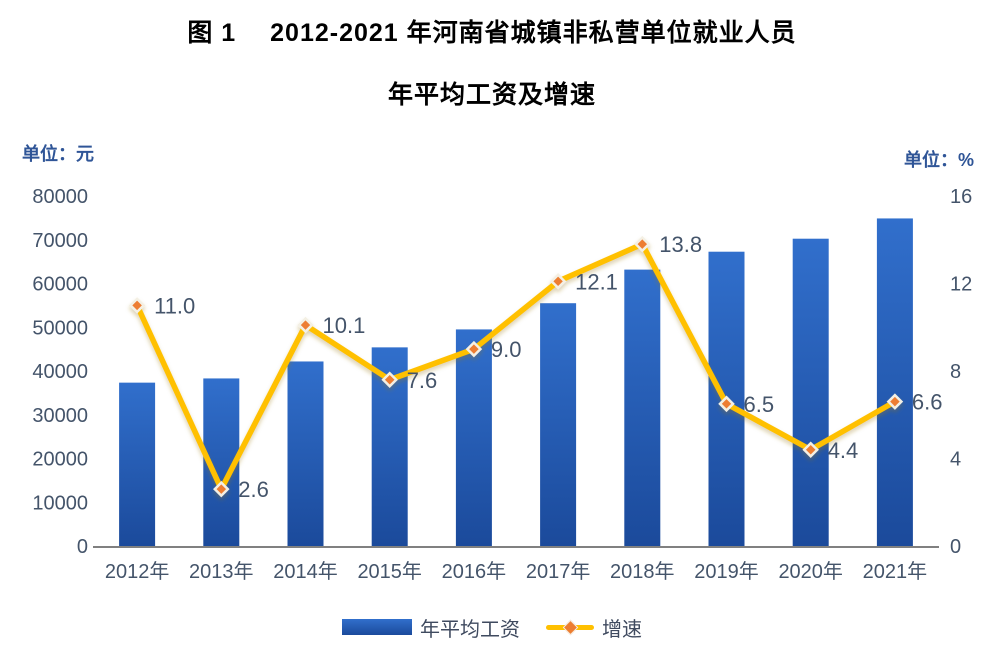 This screenshot has width=984, height=645. I want to click on growth-data-label: 4.4, so click(843, 450).